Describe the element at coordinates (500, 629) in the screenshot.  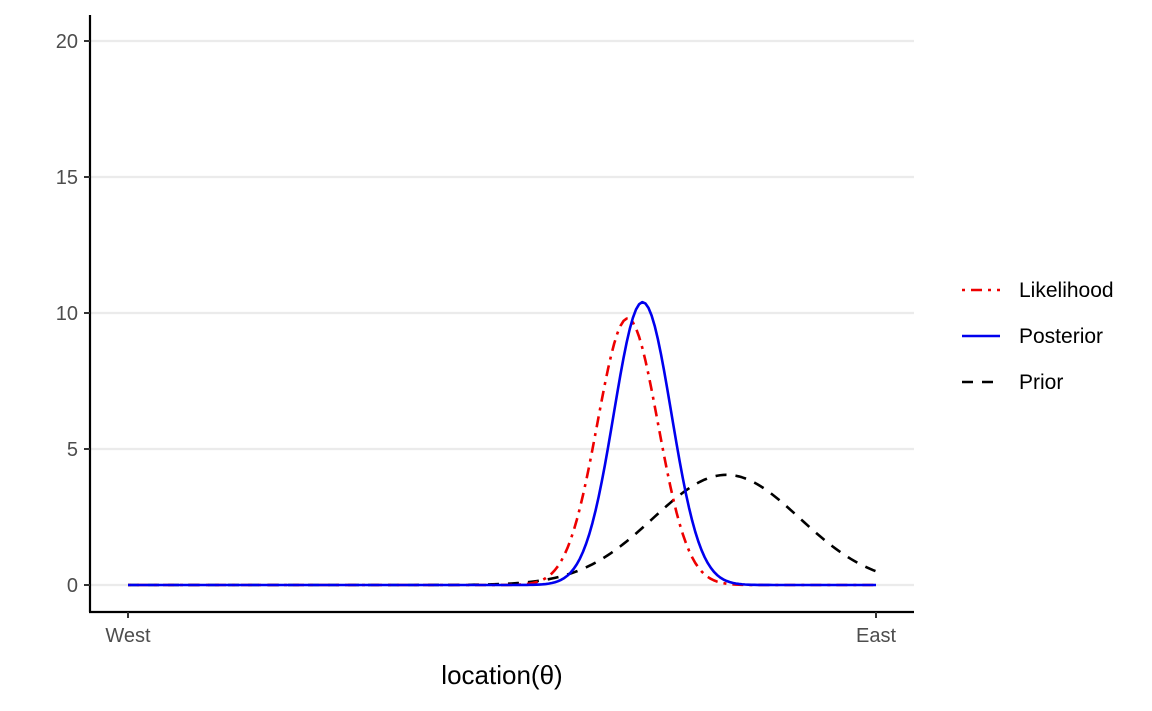
I see `x-ticks: West East` at that location.